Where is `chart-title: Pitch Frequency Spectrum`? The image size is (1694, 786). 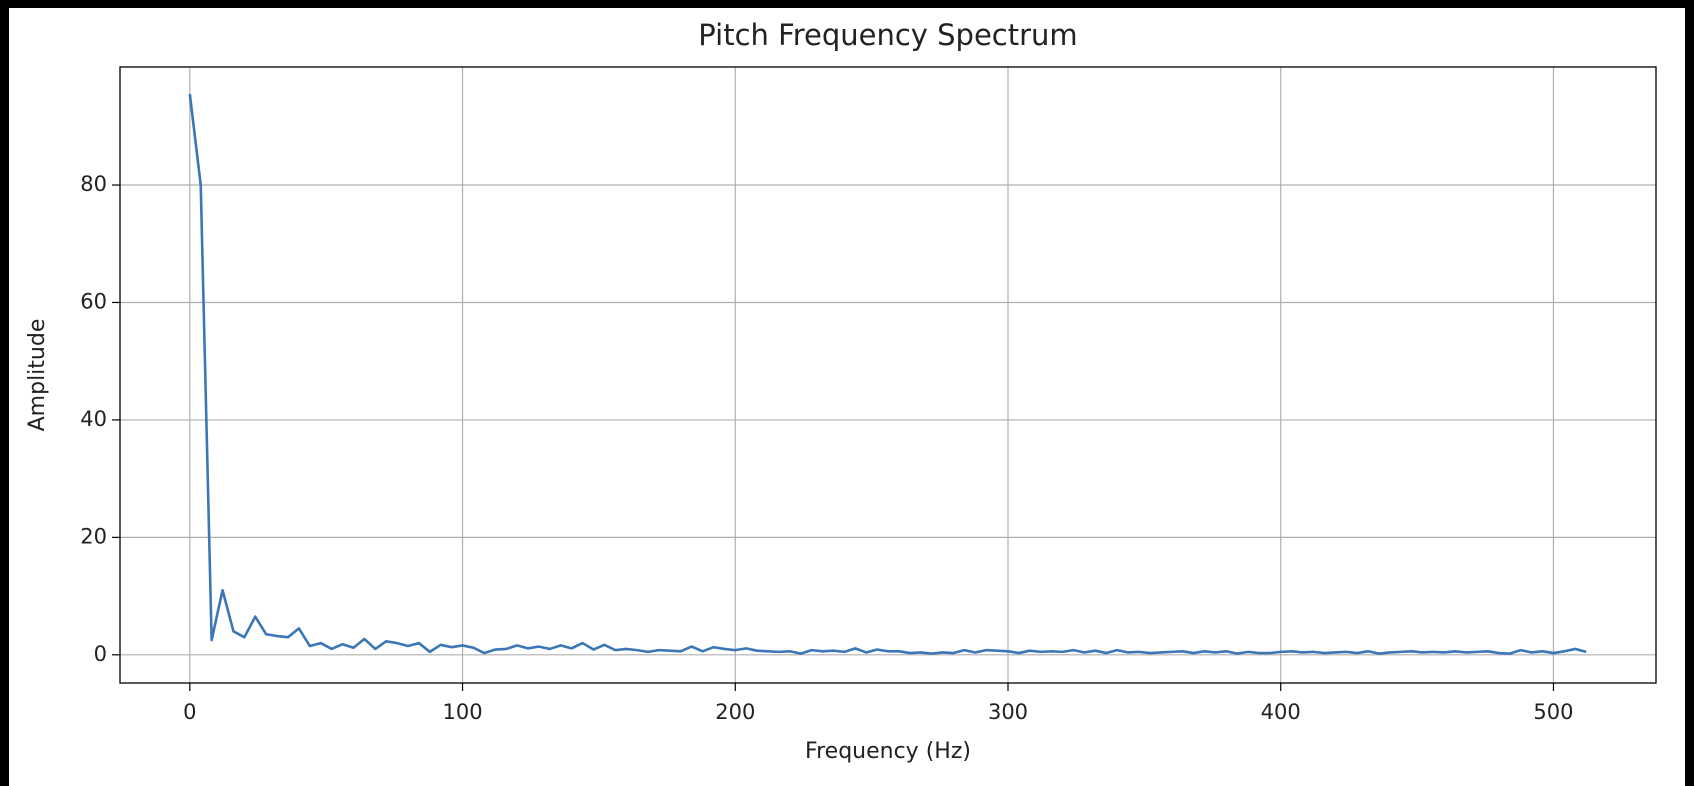 chart-title: Pitch Frequency Spectrum is located at coordinates (887, 35).